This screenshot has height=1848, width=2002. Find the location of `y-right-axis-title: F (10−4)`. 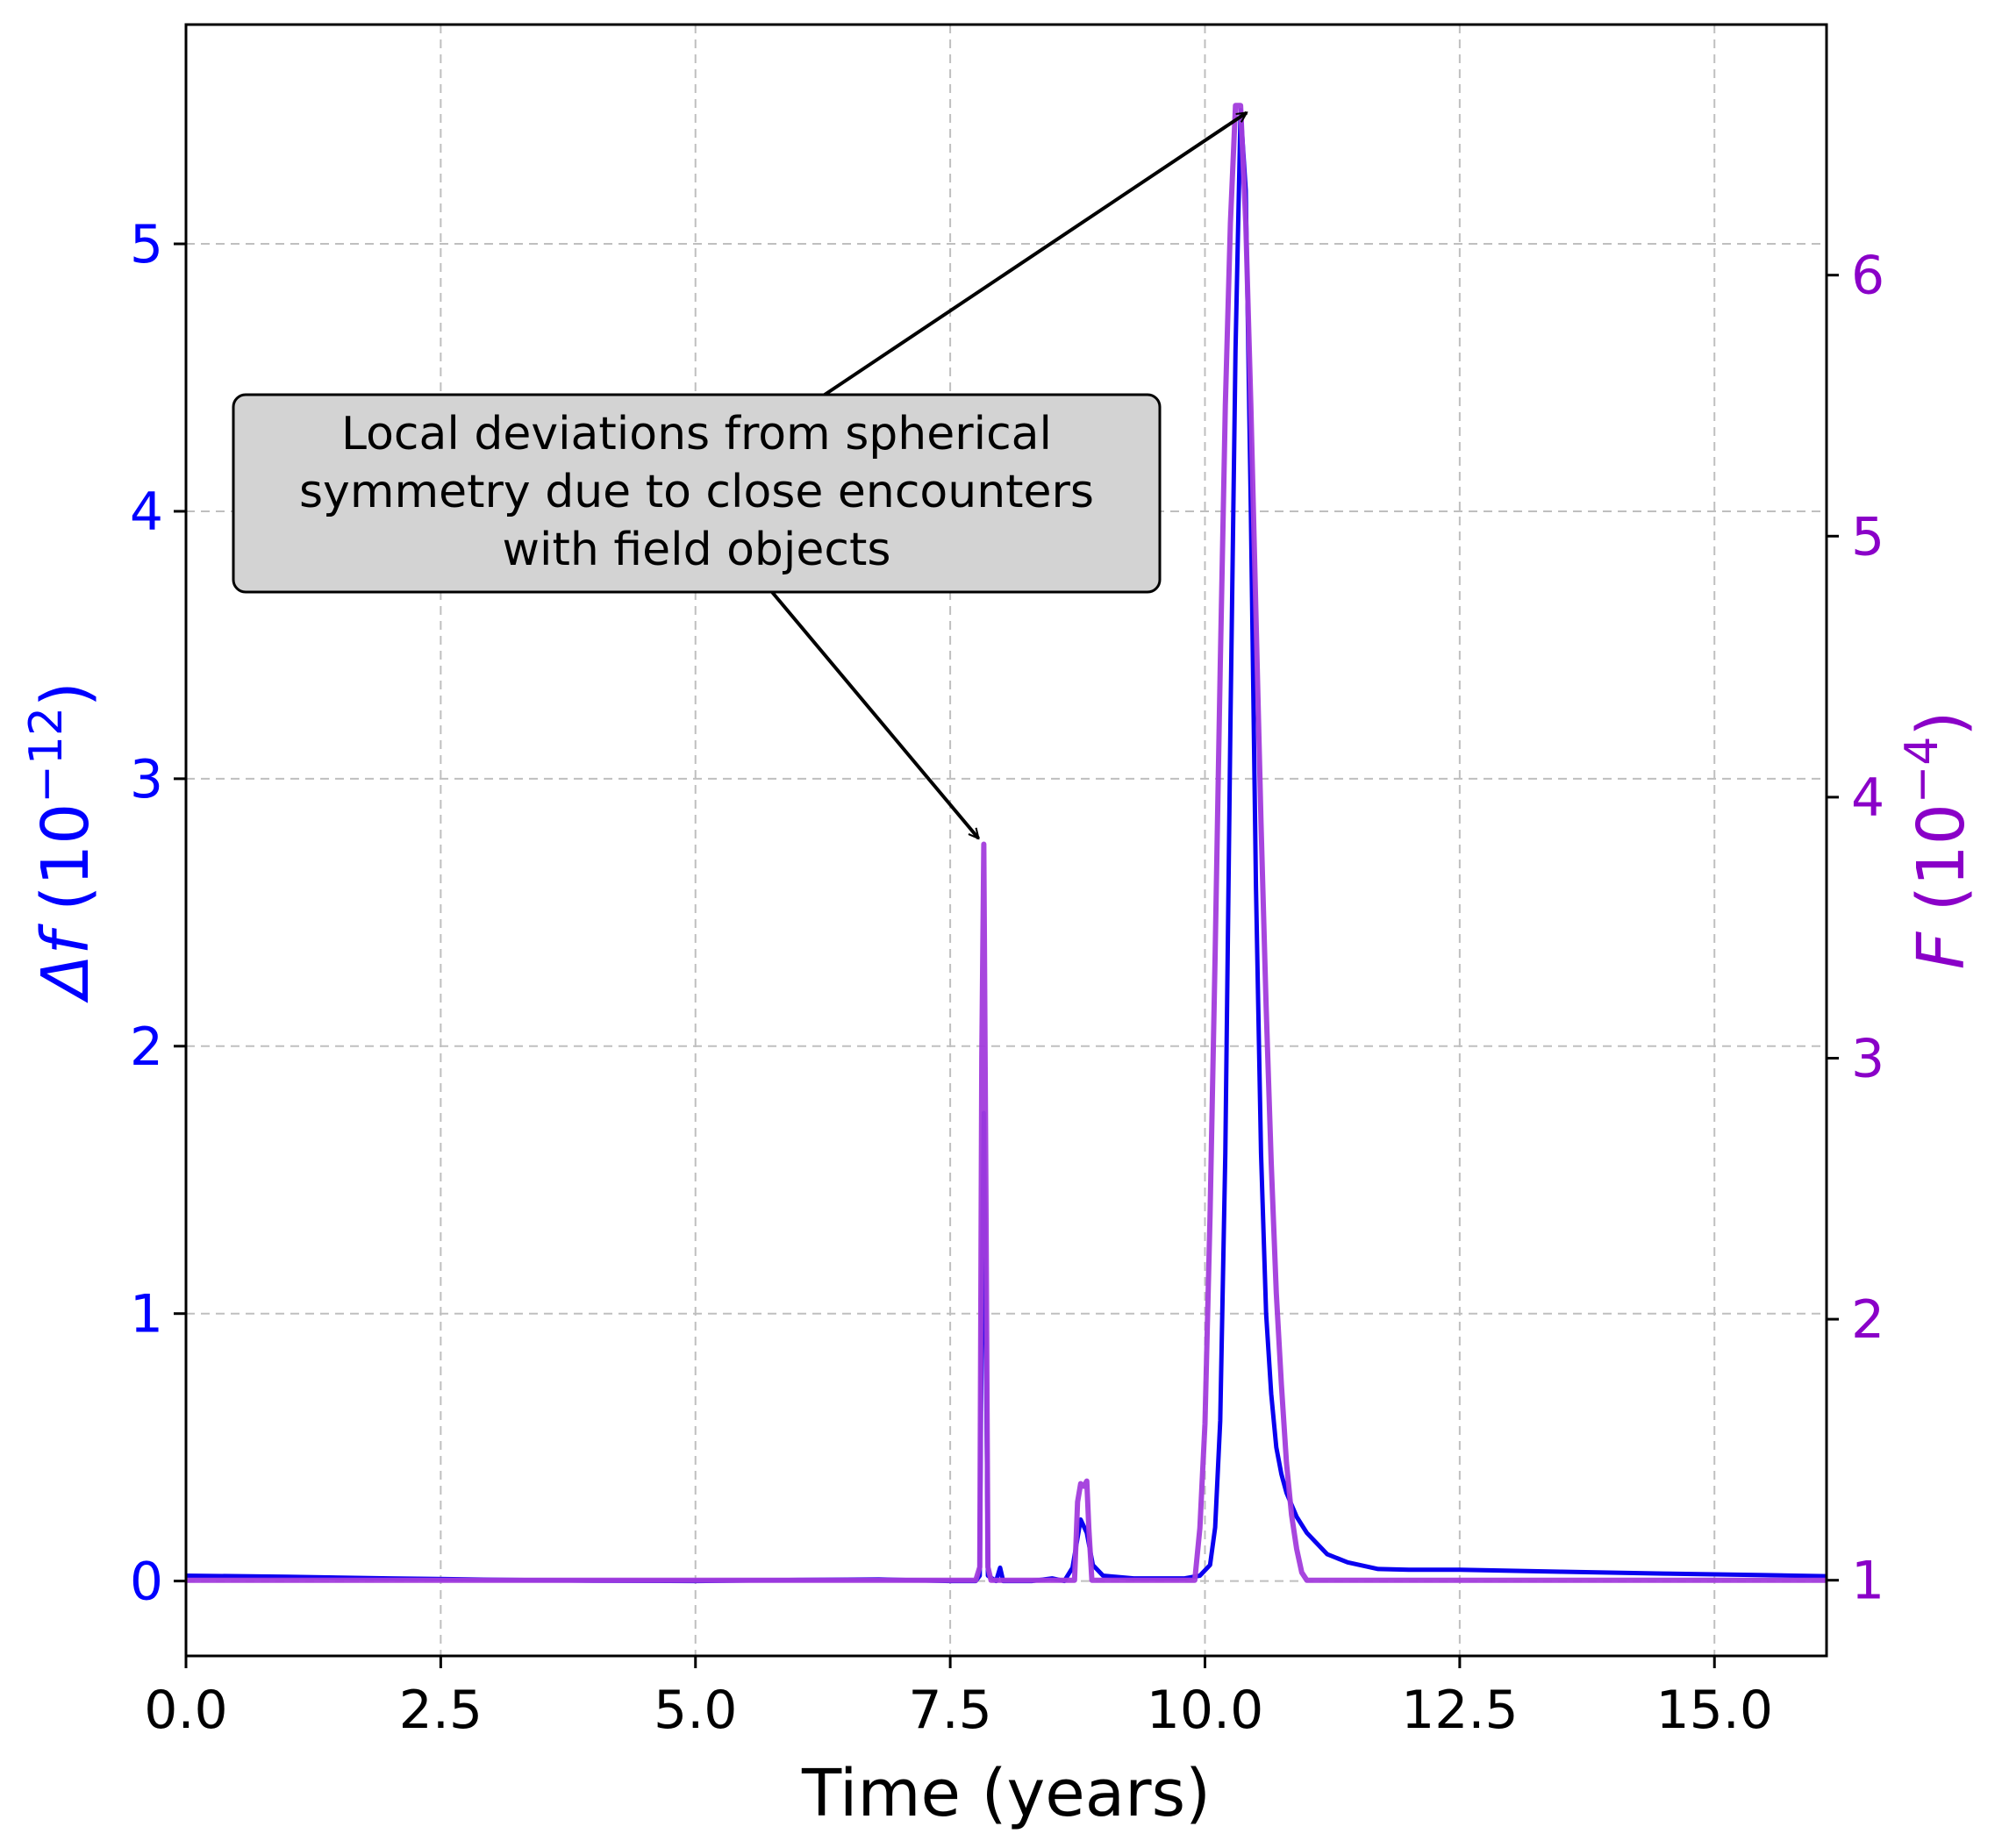

y-right-axis-title: F (10−4) is located at coordinates (1937, 840).